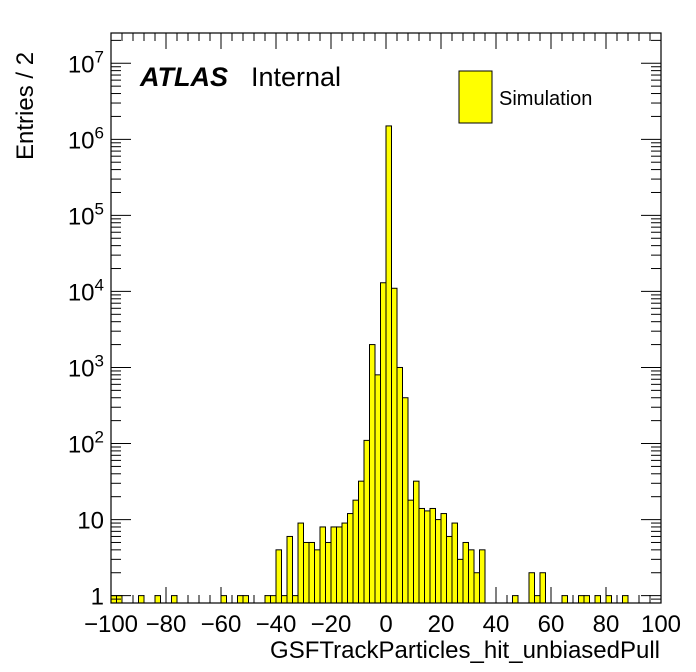 This screenshot has width=696, height=672. I want to click on x-tick-label: −20, so click(331, 624).